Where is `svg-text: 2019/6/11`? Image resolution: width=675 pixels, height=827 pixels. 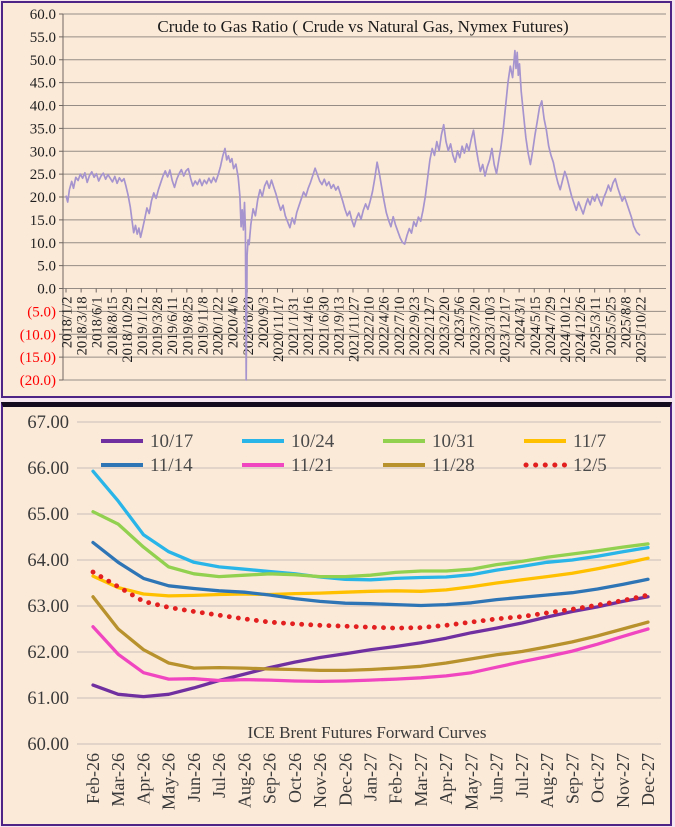 svg-text: 2019/6/11 is located at coordinates (173, 326).